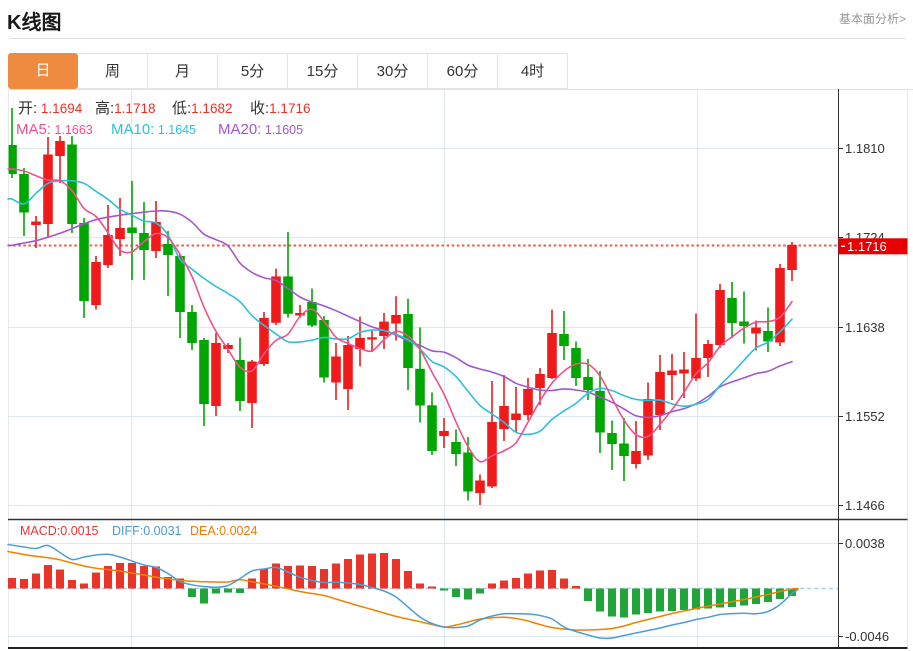 This screenshot has height=651, width=913. What do you see at coordinates (865, 543) in the screenshot?
I see `svg-text: 0.0038` at bounding box center [865, 543].